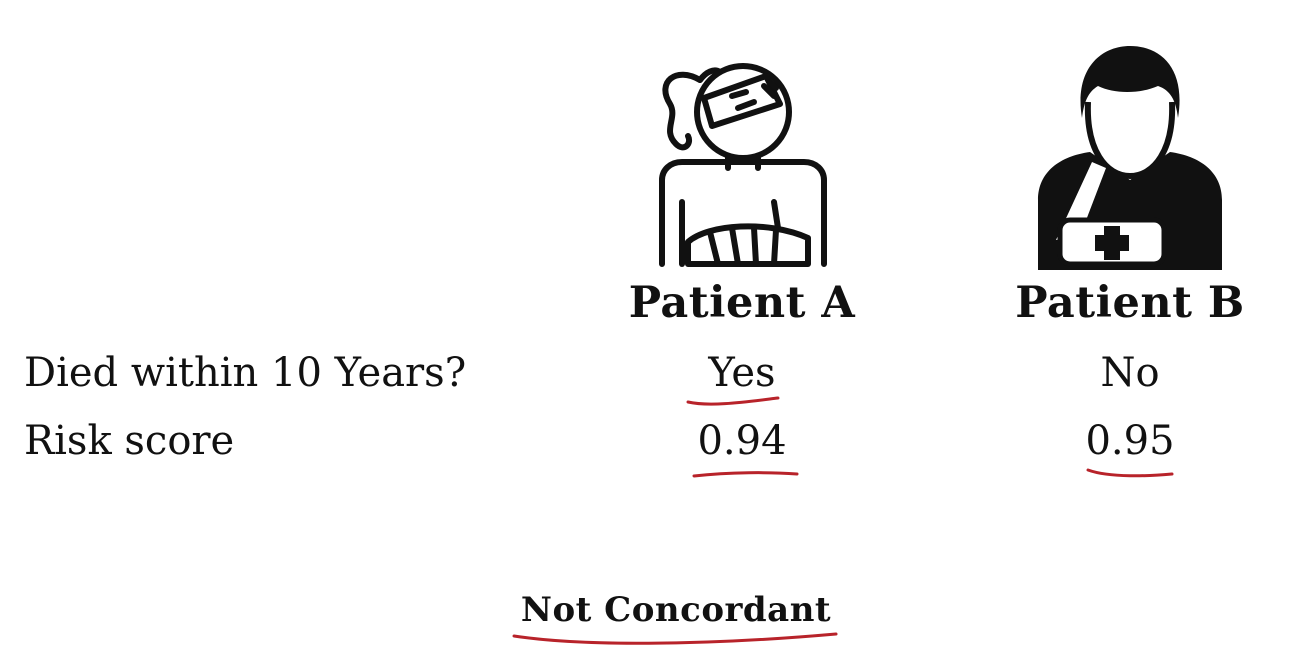  I want to click on patient-b-died-value: No, so click(1130, 373).